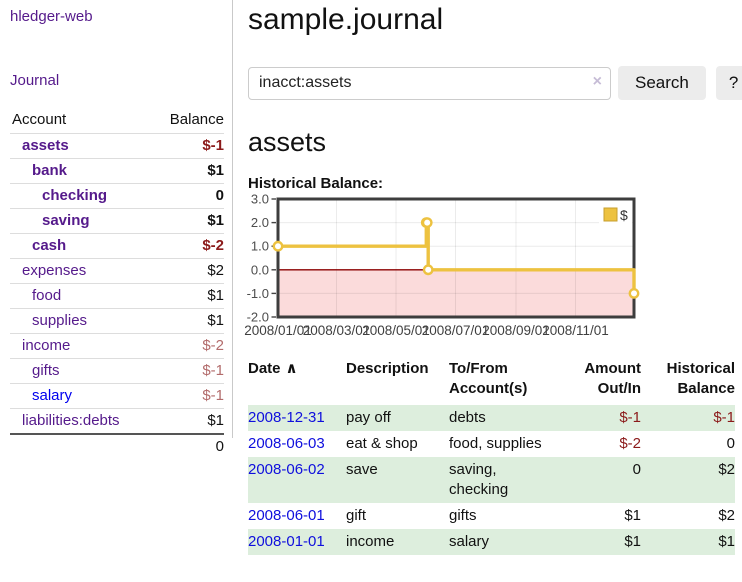 The width and height of the screenshot is (742, 582). Describe the element at coordinates (52, 395) in the screenshot. I see `account-link: salary` at that location.